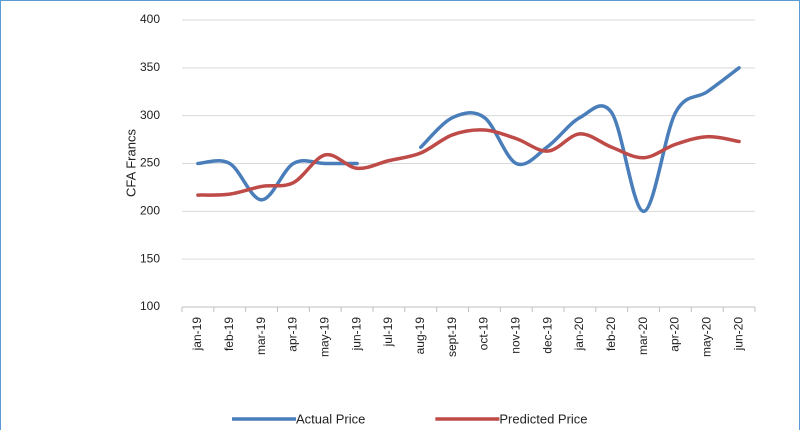  Describe the element at coordinates (468, 162) in the screenshot. I see `series-line` at that location.